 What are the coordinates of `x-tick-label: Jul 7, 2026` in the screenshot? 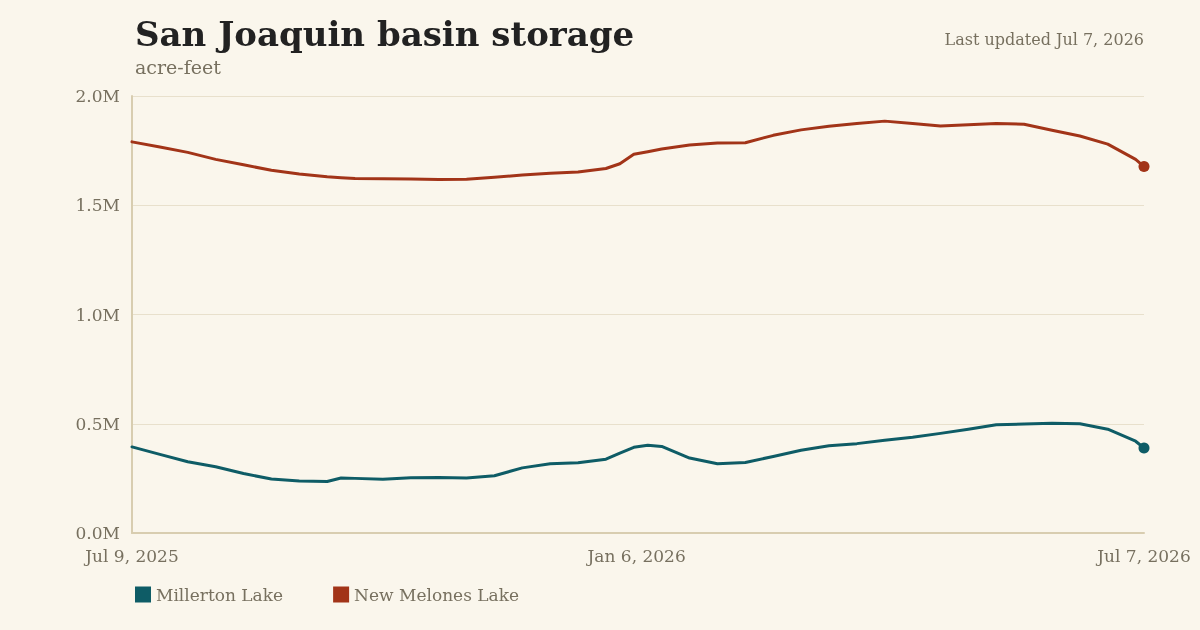 It's located at (1143, 555).